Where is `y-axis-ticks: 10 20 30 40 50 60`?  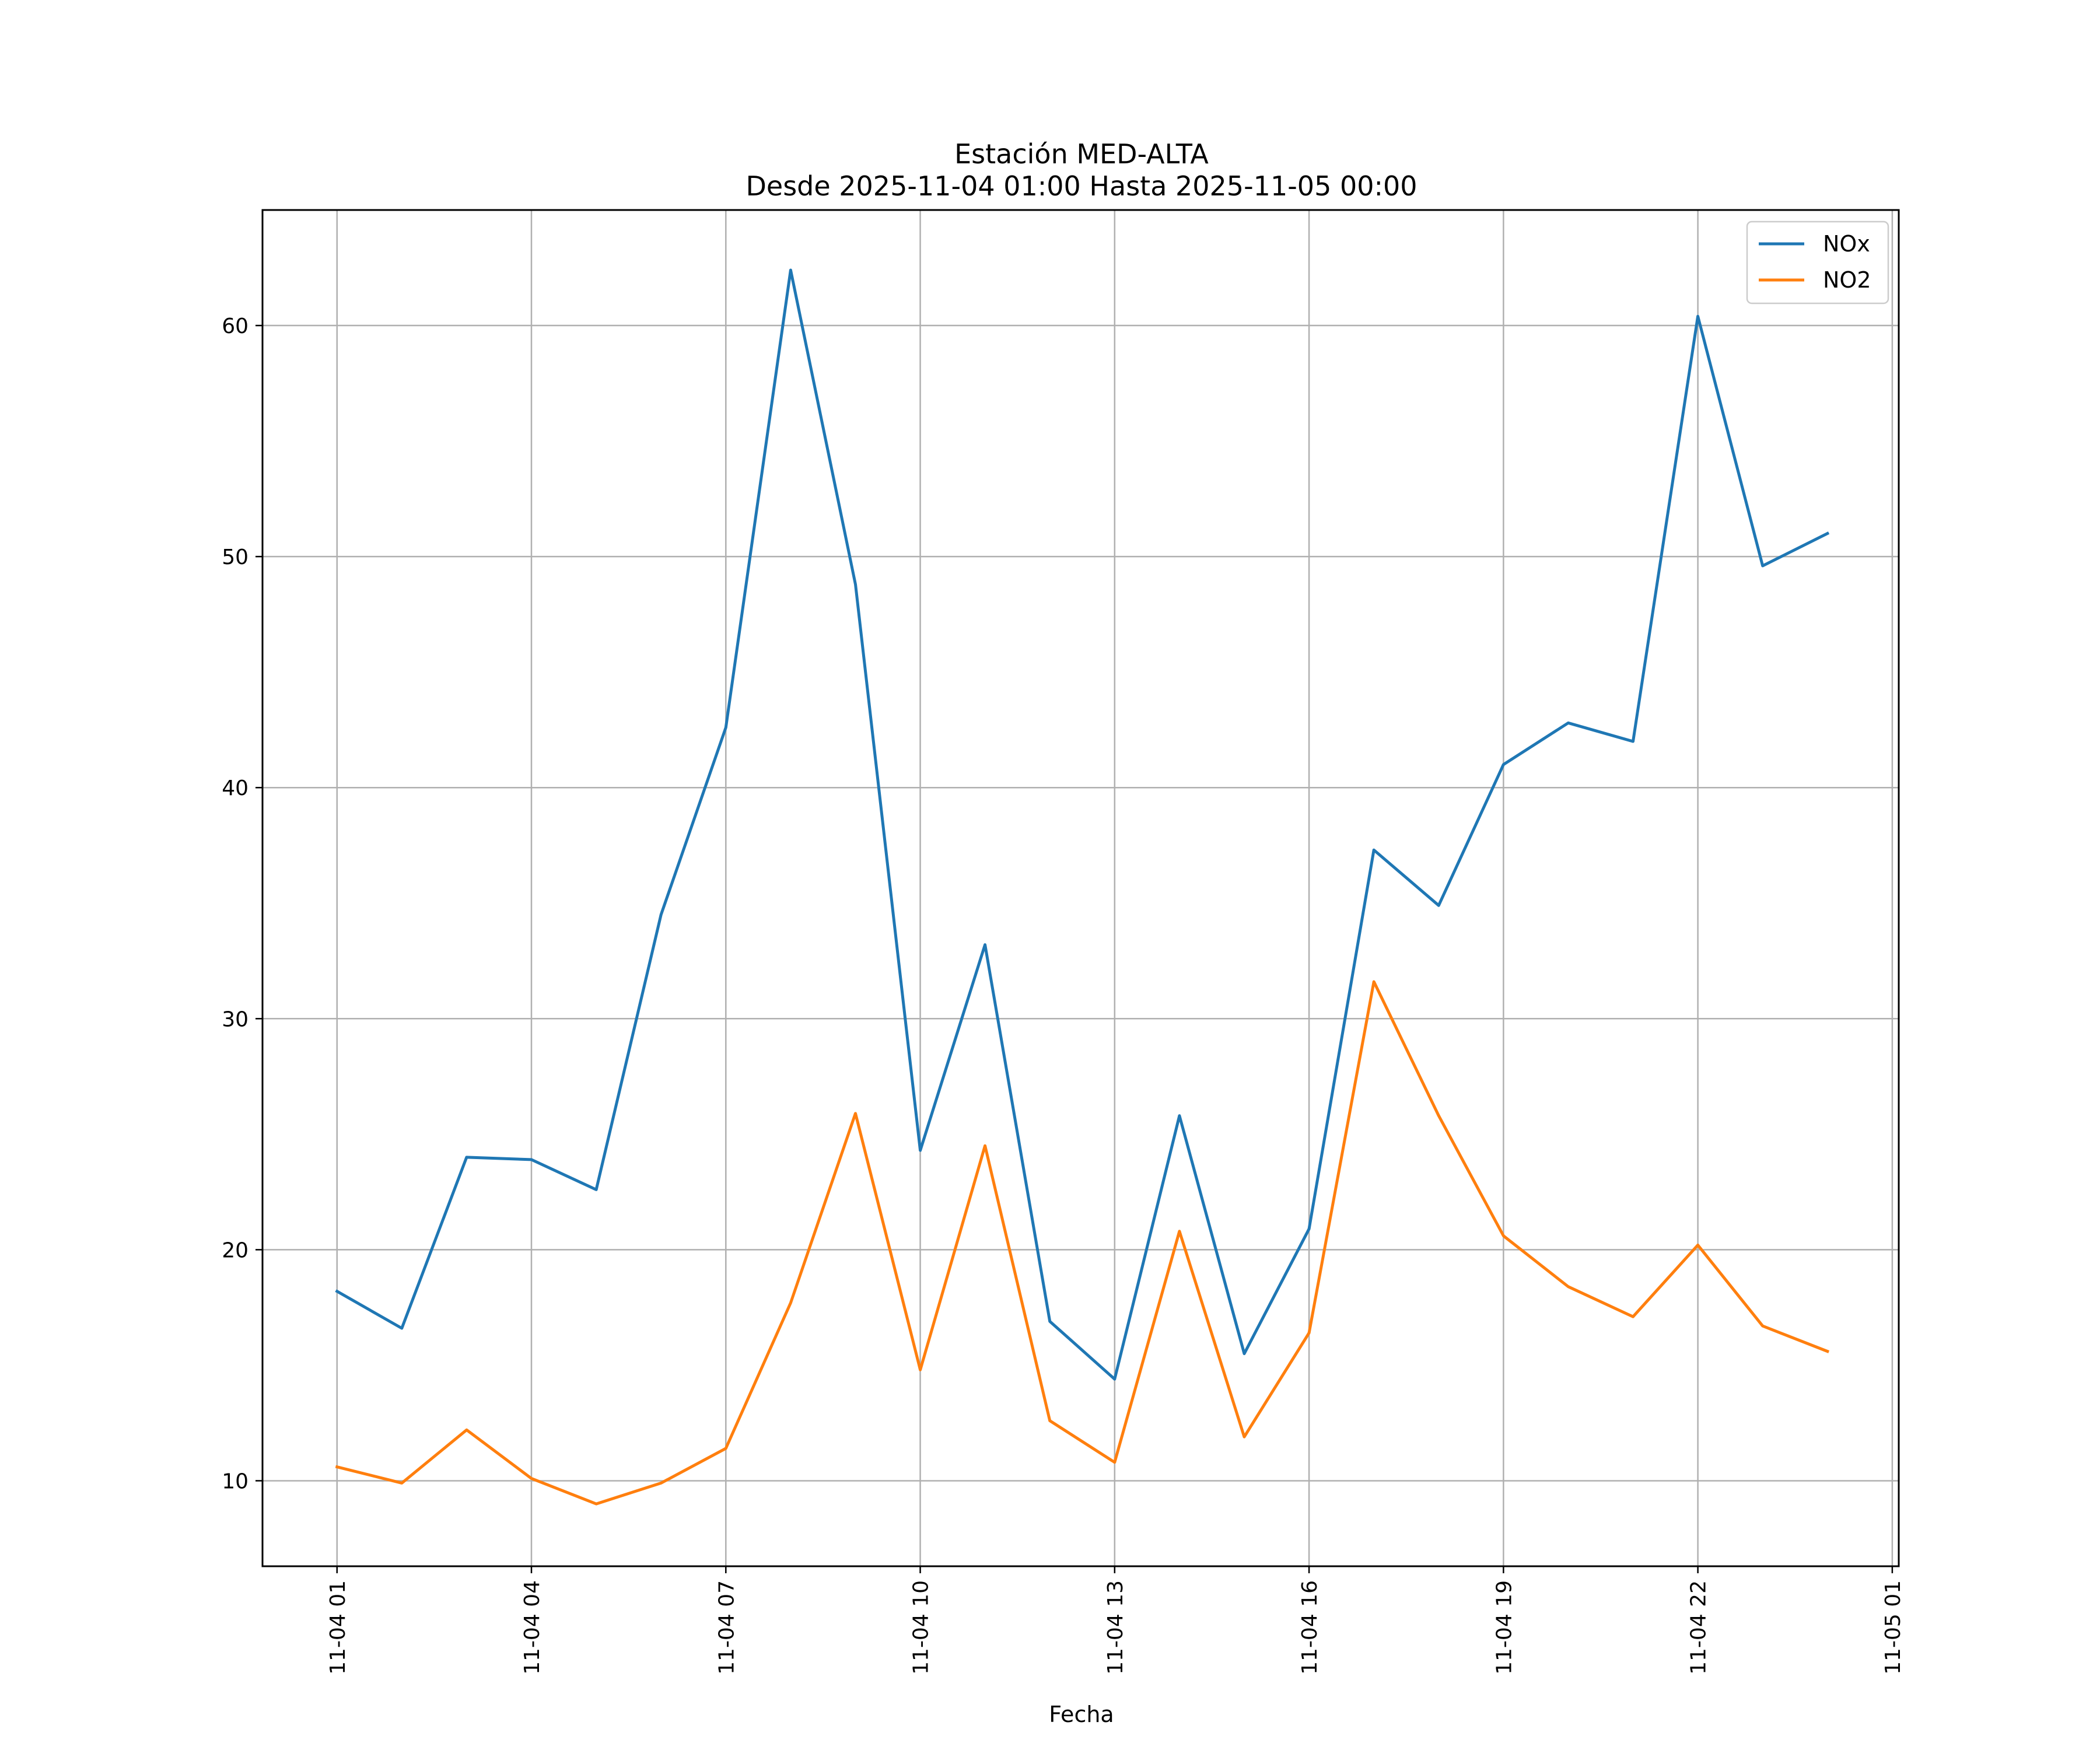
y-axis-ticks: 10 20 30 40 50 60 is located at coordinates (242, 903).